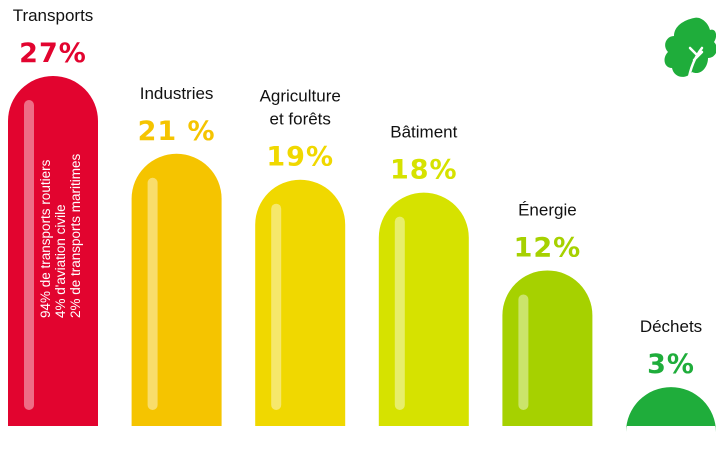 Image resolution: width=716 pixels, height=449 pixels. I want to click on bar-highlight-energie, so click(523, 352).